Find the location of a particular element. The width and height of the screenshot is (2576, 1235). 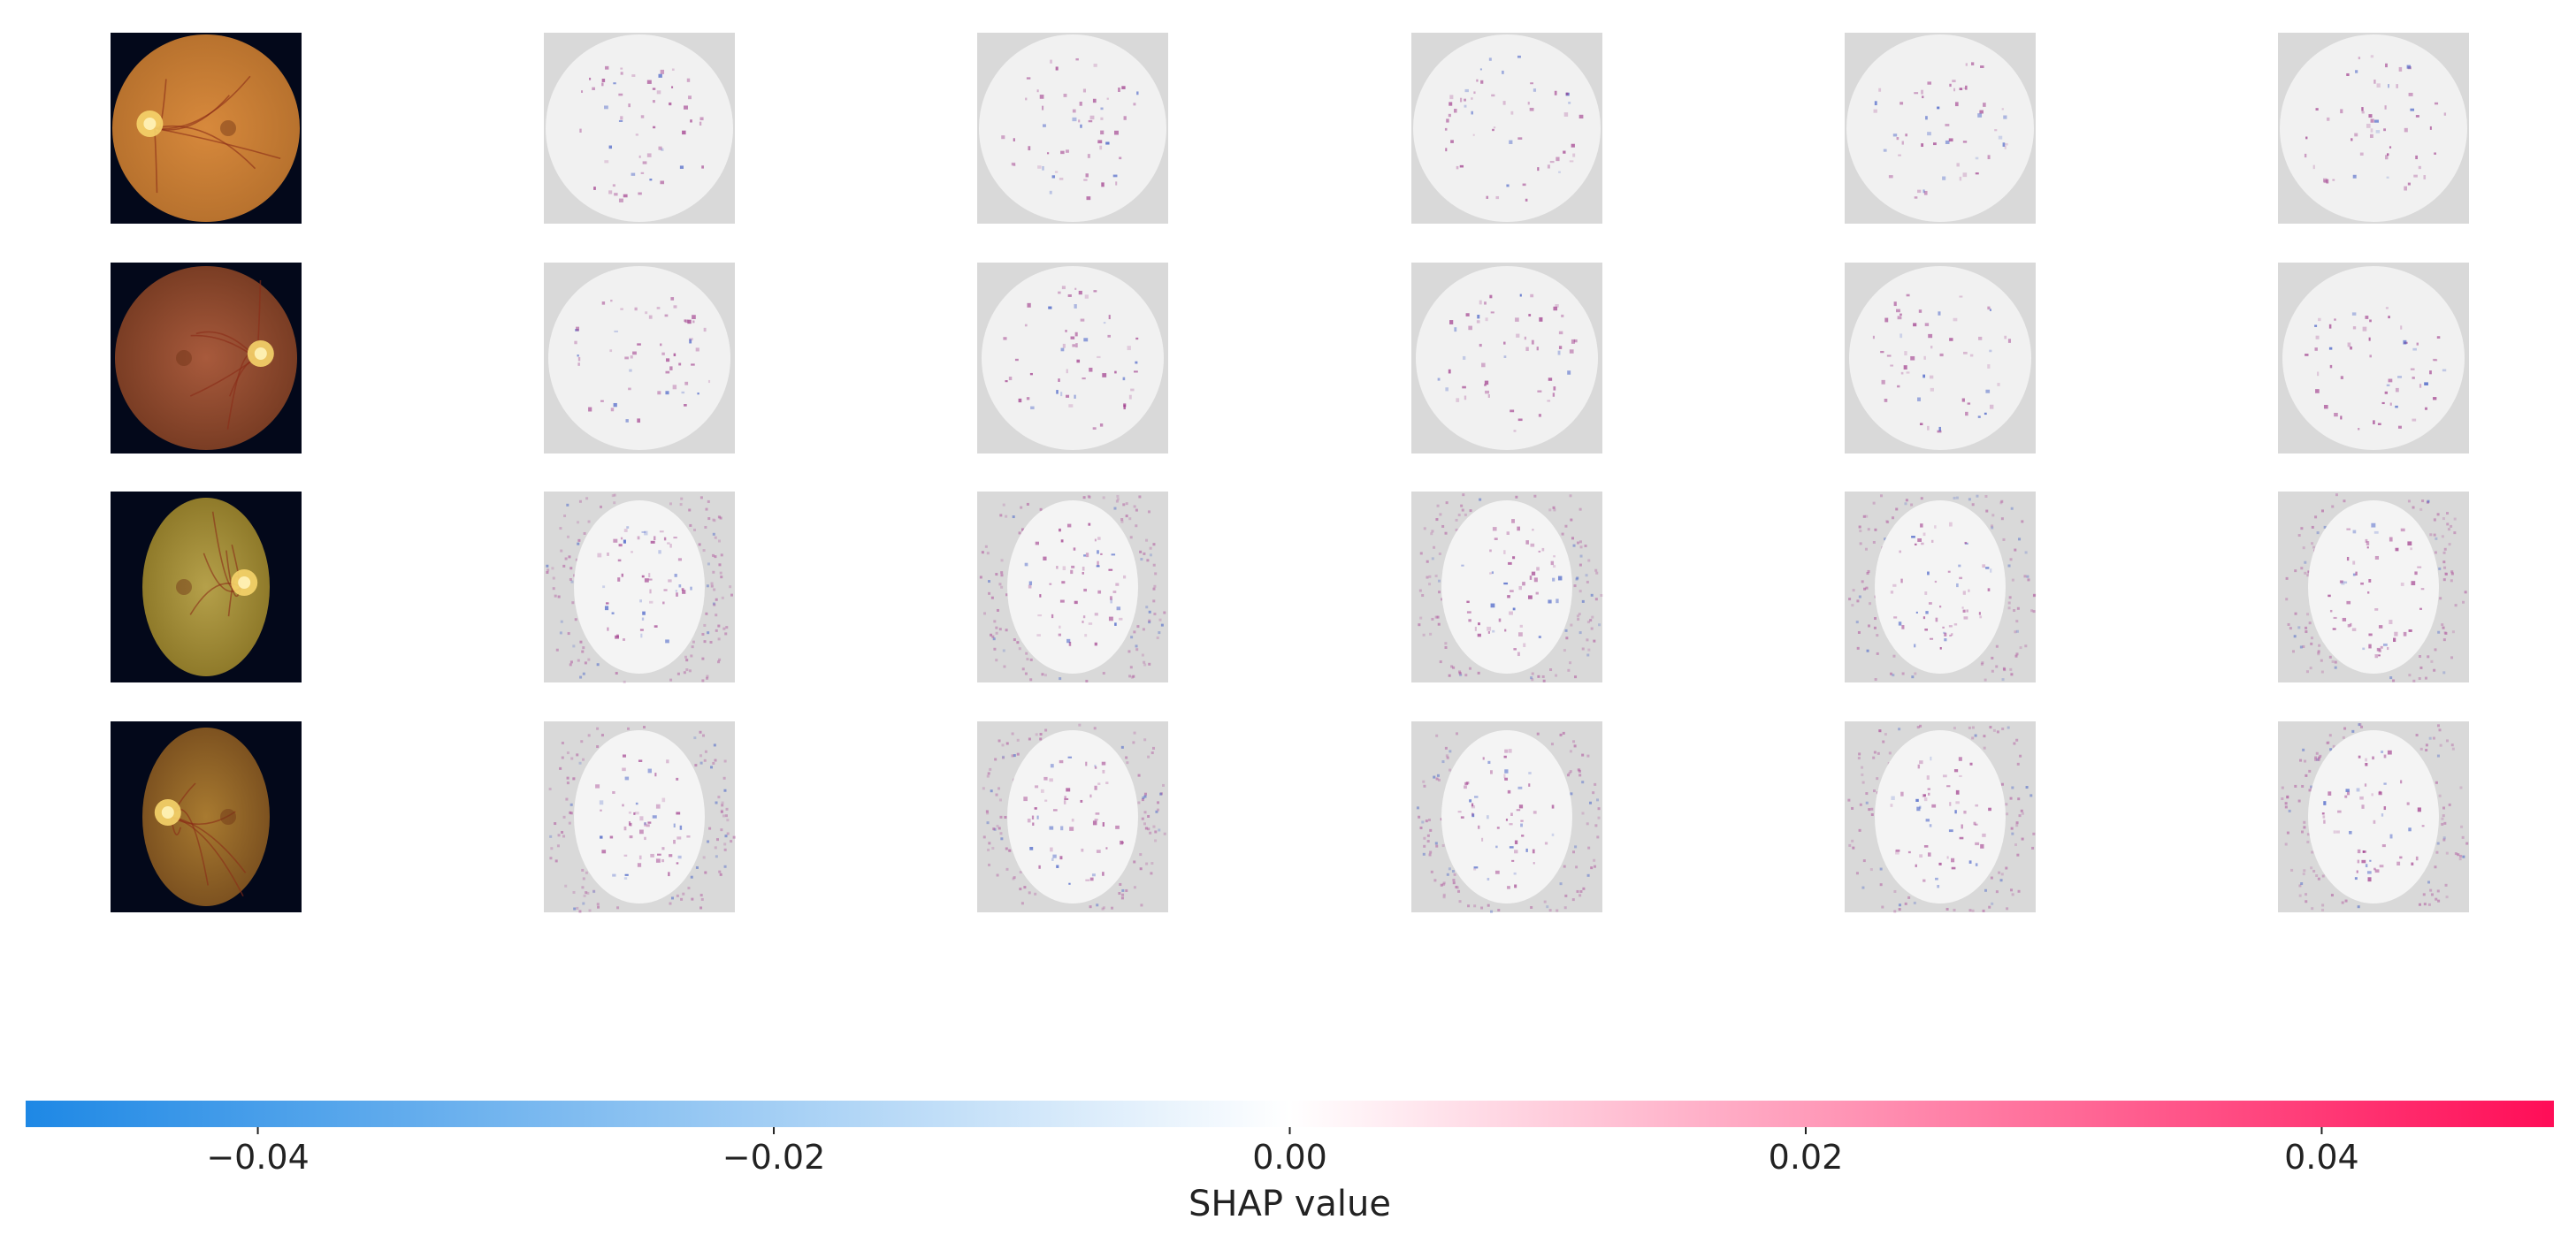

colorbar-tick-label: −0.02 is located at coordinates (773, 1158).